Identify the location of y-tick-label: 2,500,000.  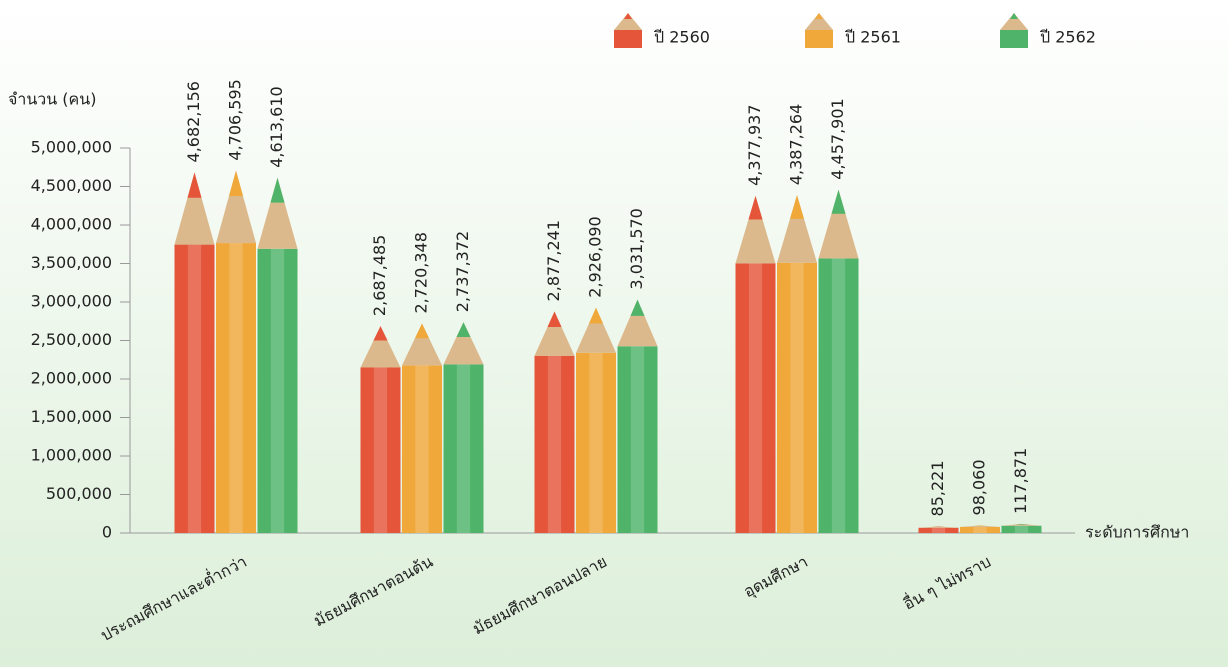
(71, 339).